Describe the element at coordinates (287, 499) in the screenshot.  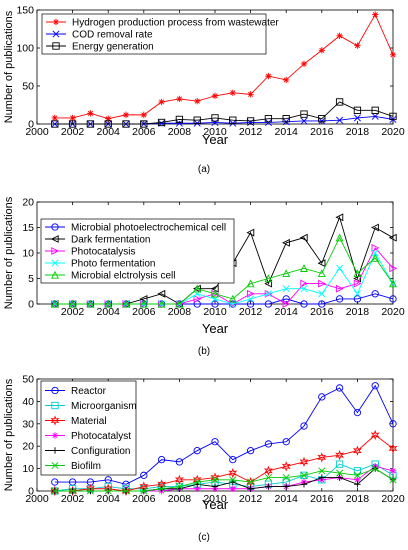
I see `x-tick-label: 2014` at that location.